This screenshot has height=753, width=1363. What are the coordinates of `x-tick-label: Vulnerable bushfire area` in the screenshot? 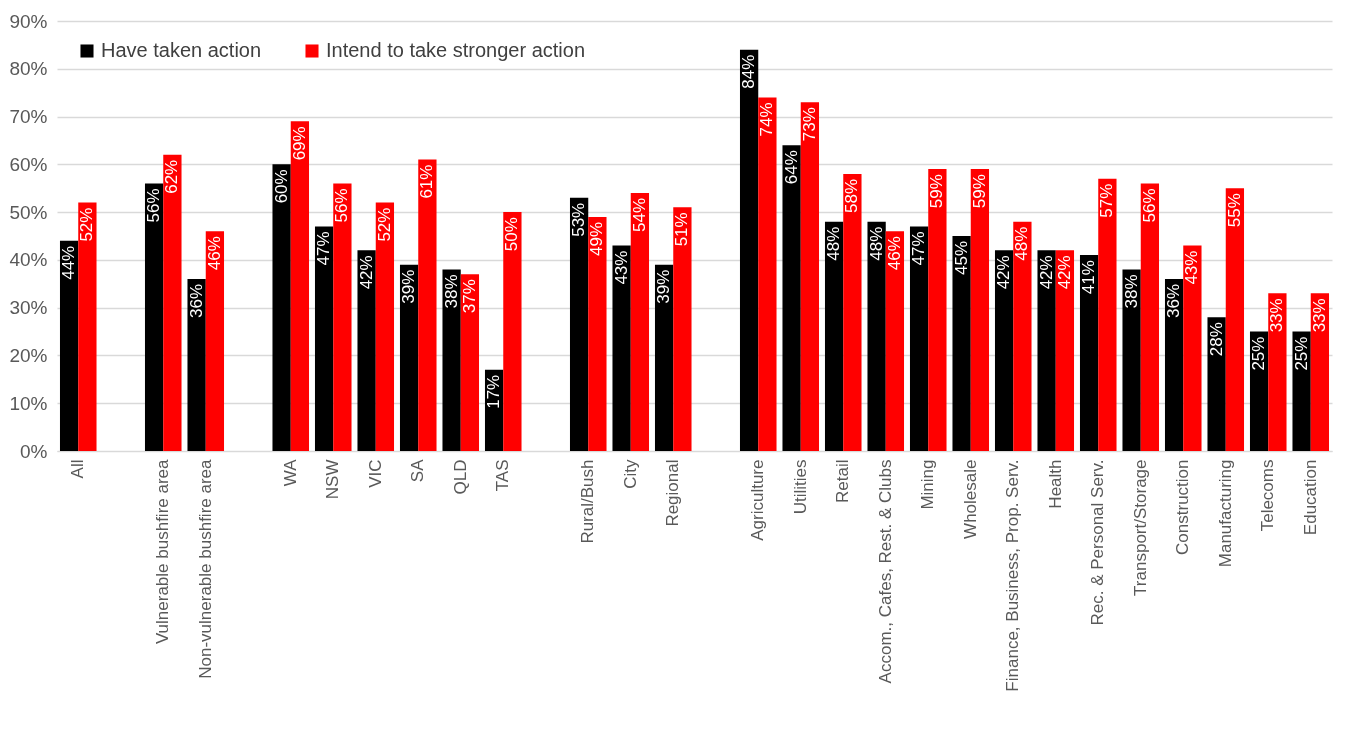 It's located at (163, 551).